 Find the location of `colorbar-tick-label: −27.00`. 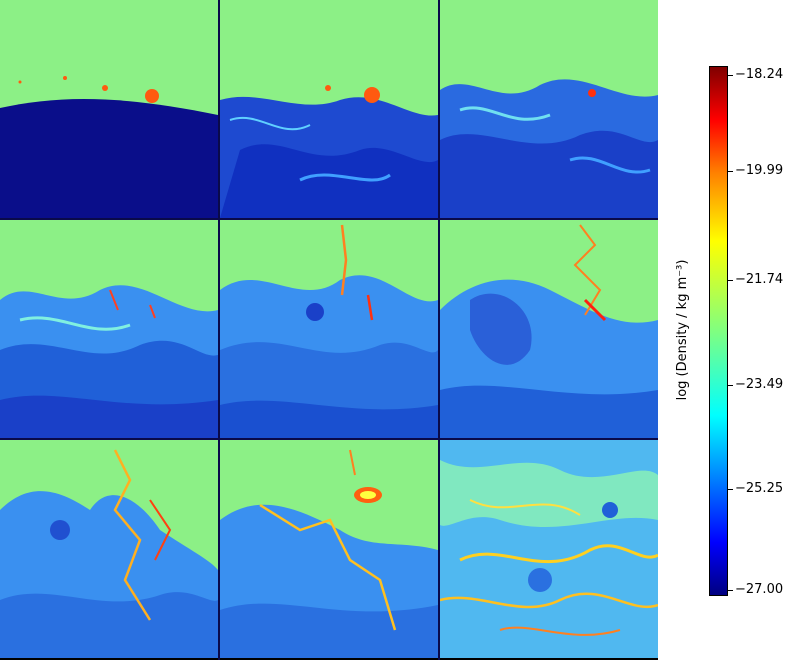

colorbar-tick-label: −27.00 is located at coordinates (759, 589).